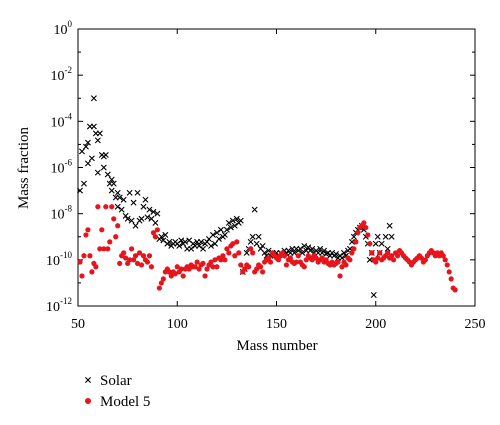 The width and height of the screenshot is (500, 425). What do you see at coordinates (116, 381) in the screenshot?
I see `legend-solar-label: Solar` at bounding box center [116, 381].